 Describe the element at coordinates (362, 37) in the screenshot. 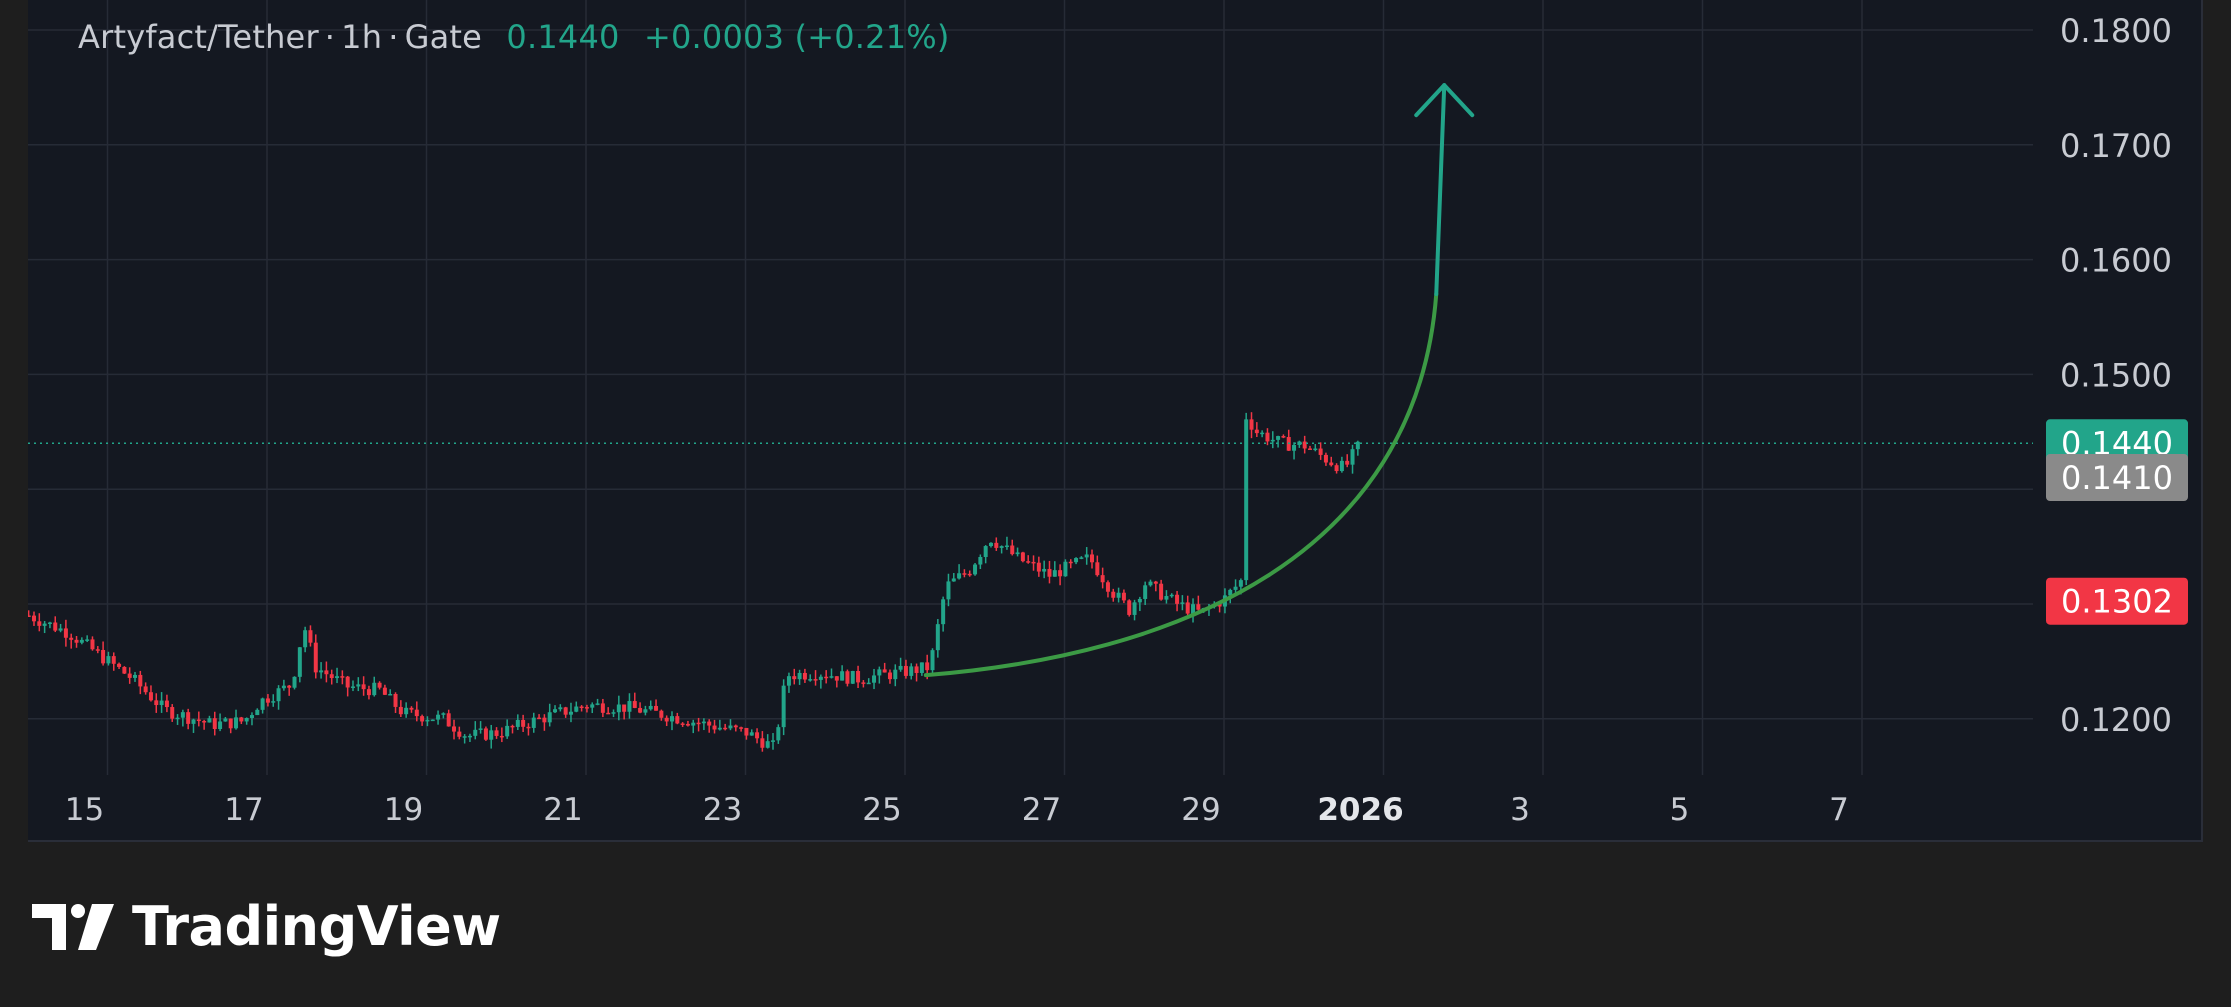

I see `interval-label: 1h` at that location.